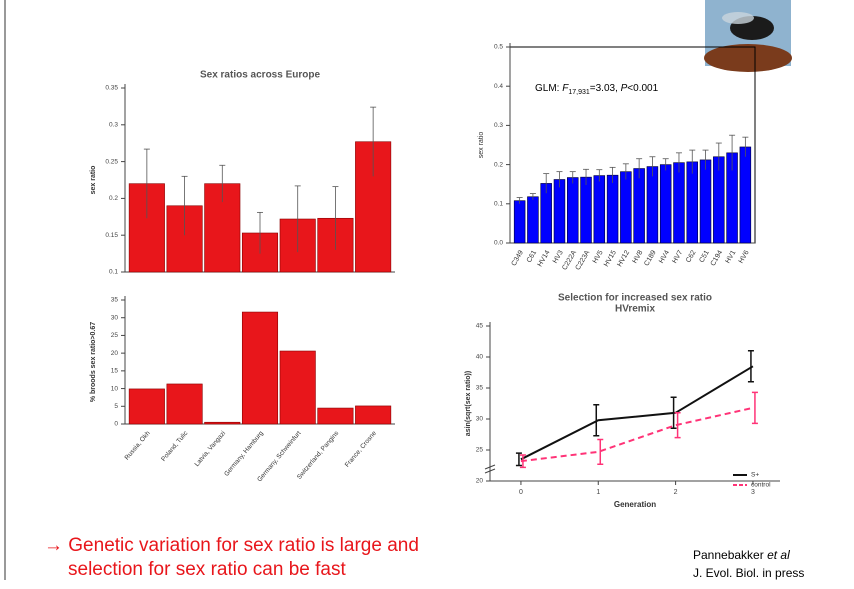  What do you see at coordinates (468, 403) in the screenshot?
I see `y-axis-label: asin(sqrt(sex ratio))` at bounding box center [468, 403].